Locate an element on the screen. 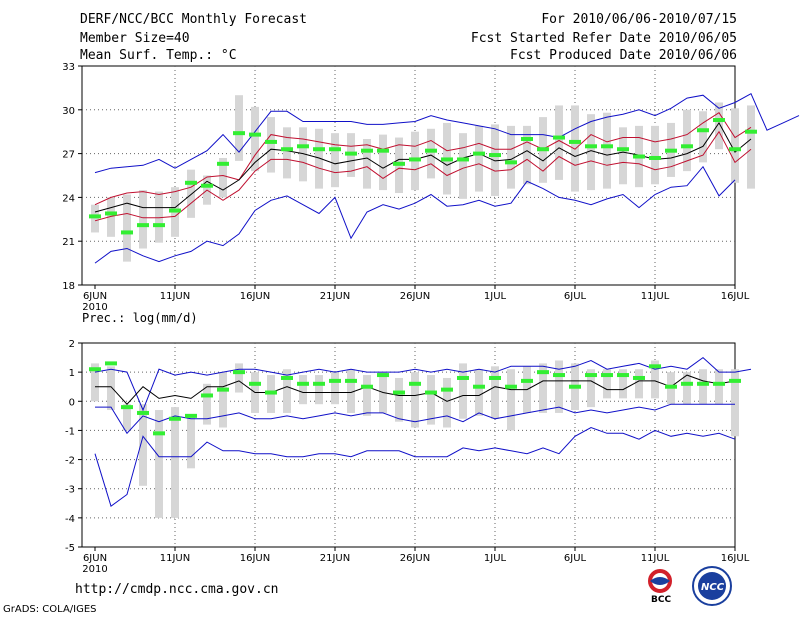  chart-title: DERF/NCC/BCC Monthly Forecast is located at coordinates (193, 19).